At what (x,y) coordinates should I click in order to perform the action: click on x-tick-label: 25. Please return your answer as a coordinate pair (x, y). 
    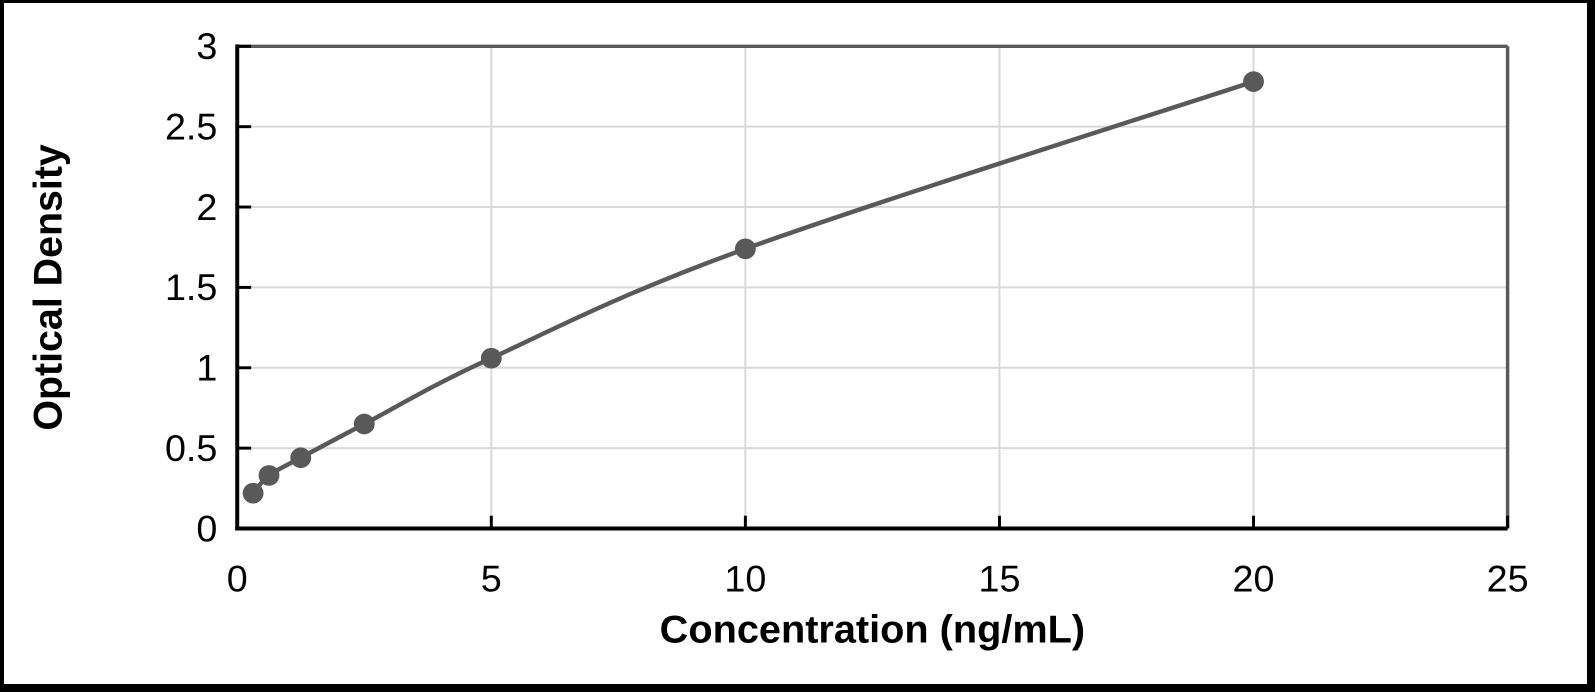
    Looking at the image, I should click on (1508, 579).